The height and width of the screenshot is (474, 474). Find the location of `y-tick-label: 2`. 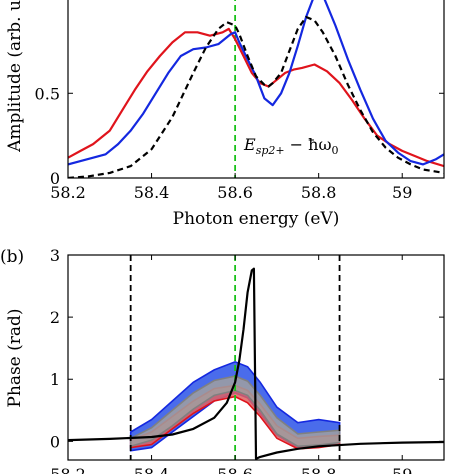

y-tick-label: 2 is located at coordinates (55, 317).